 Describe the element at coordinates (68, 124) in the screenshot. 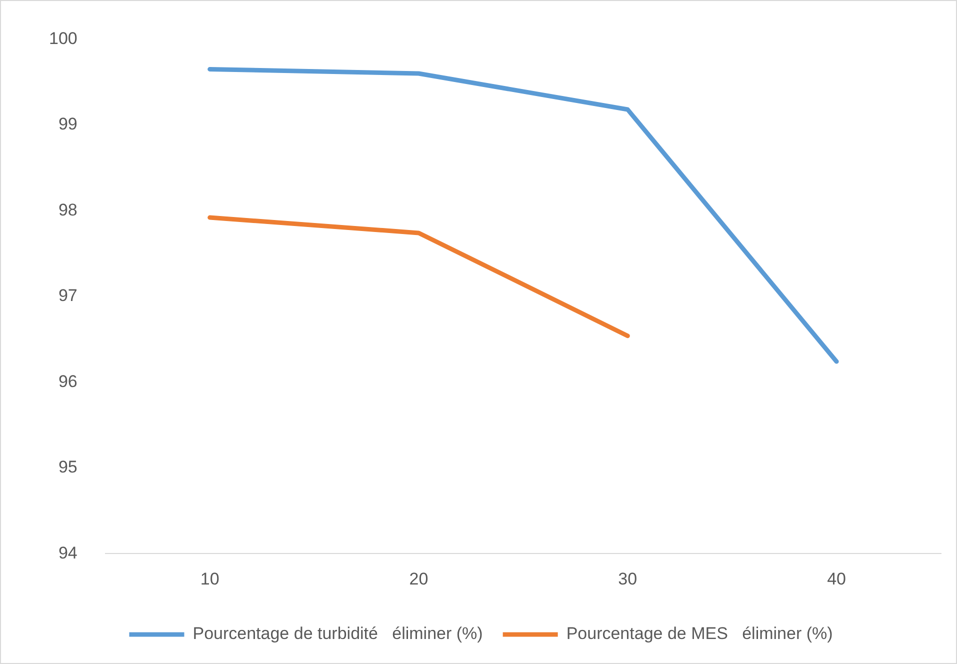

I see `y-tick-label: 99` at that location.